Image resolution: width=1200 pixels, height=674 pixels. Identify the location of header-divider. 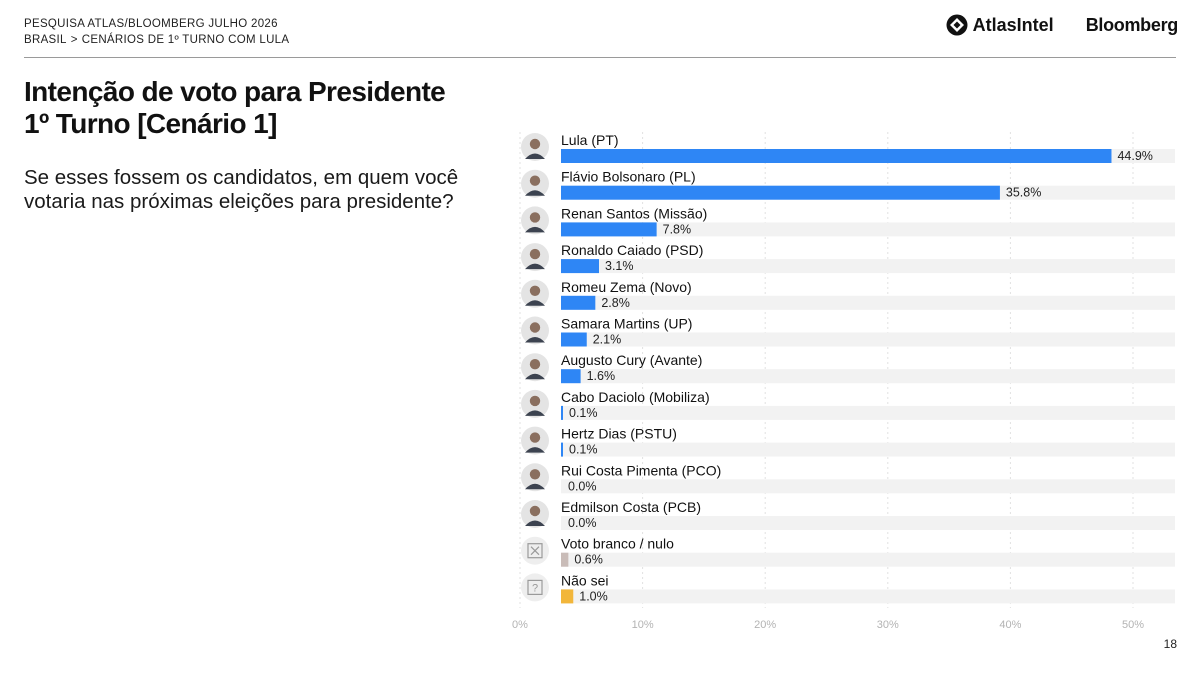
(600, 57).